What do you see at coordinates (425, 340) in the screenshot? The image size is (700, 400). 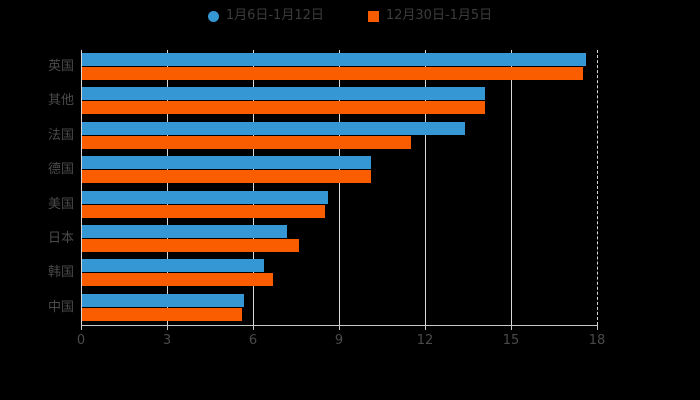 I see `x-axis-tick-label: 12` at bounding box center [425, 340].